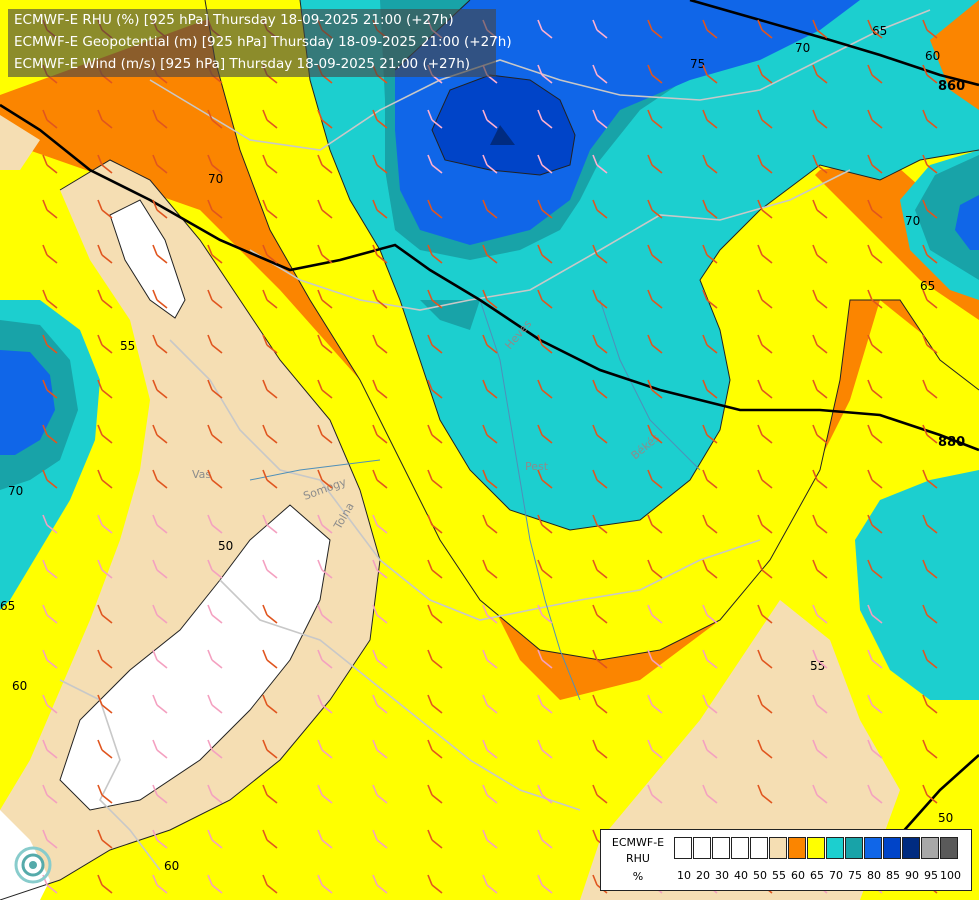  I want to click on legend-tick: 80, so click(874, 875).